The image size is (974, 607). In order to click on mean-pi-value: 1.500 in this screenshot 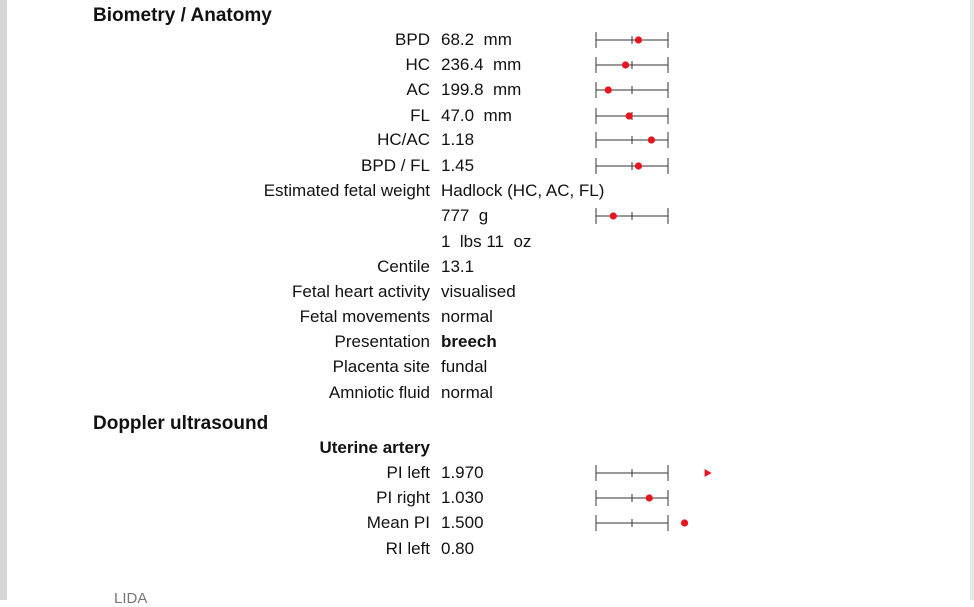, I will do `click(462, 522)`.